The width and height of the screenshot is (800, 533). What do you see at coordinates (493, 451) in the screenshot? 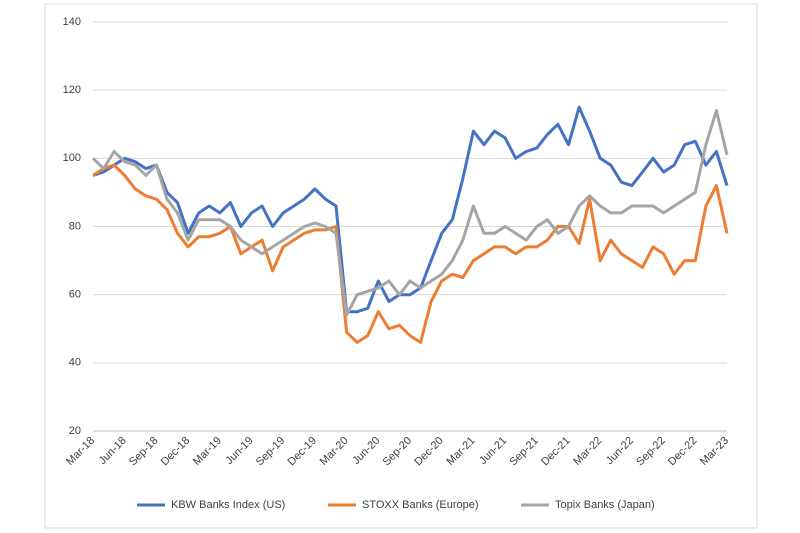
I see `x-tick-label: Jun-21` at bounding box center [493, 451].